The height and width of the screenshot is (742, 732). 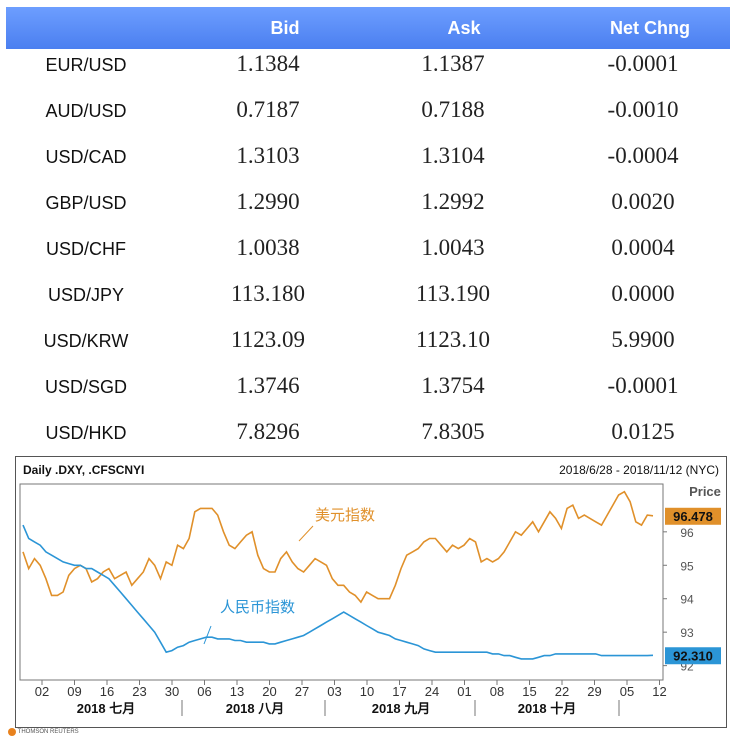 I want to click on currency-pair: USD/CHF, so click(x=86, y=249).